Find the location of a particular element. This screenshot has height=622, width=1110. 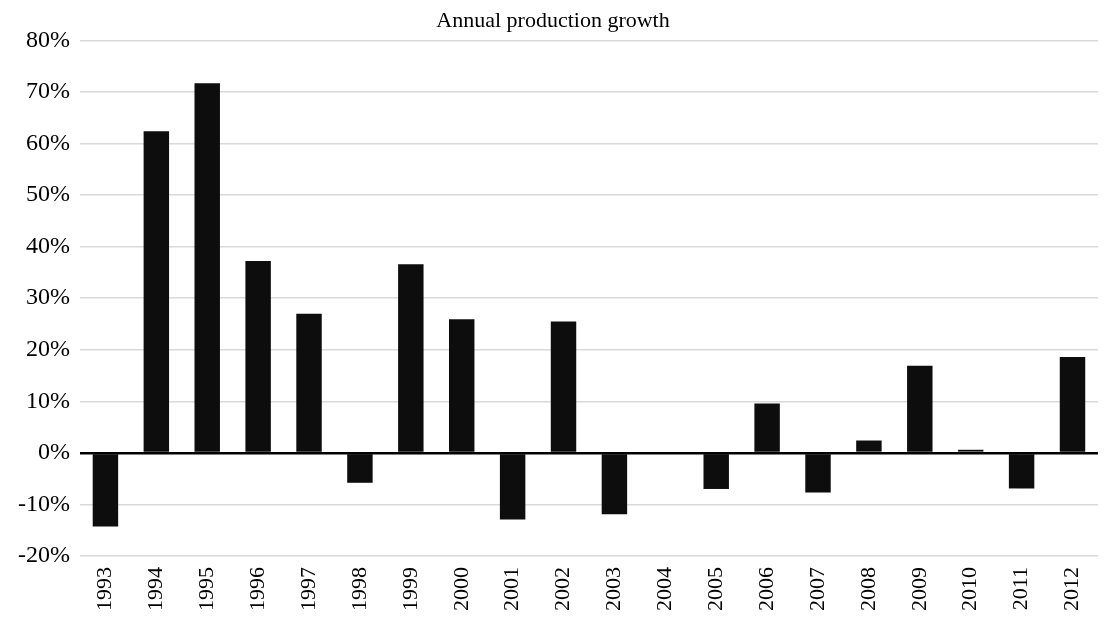

x-tick-label: 2006 is located at coordinates (765, 589).